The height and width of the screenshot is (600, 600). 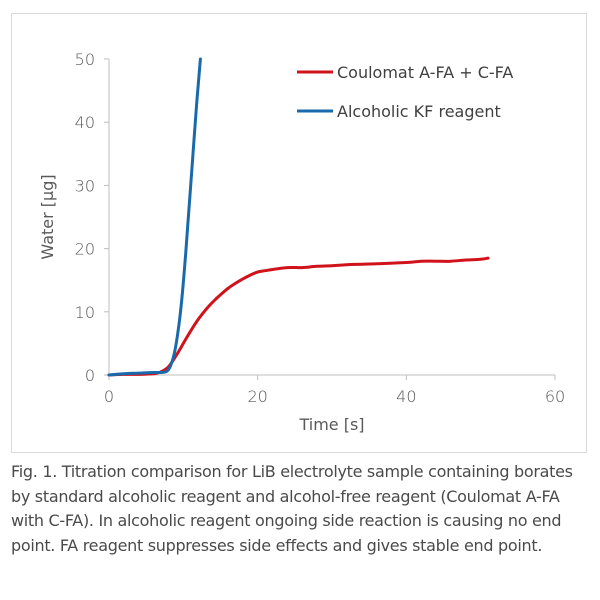 I want to click on x-tick-label: 0, so click(x=109, y=396).